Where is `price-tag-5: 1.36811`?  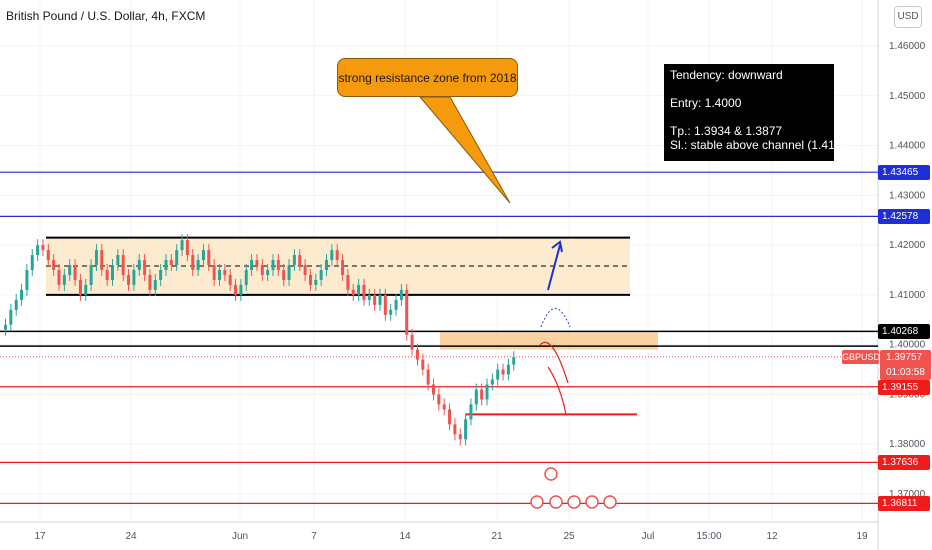
price-tag-5: 1.36811 is located at coordinates (904, 504).